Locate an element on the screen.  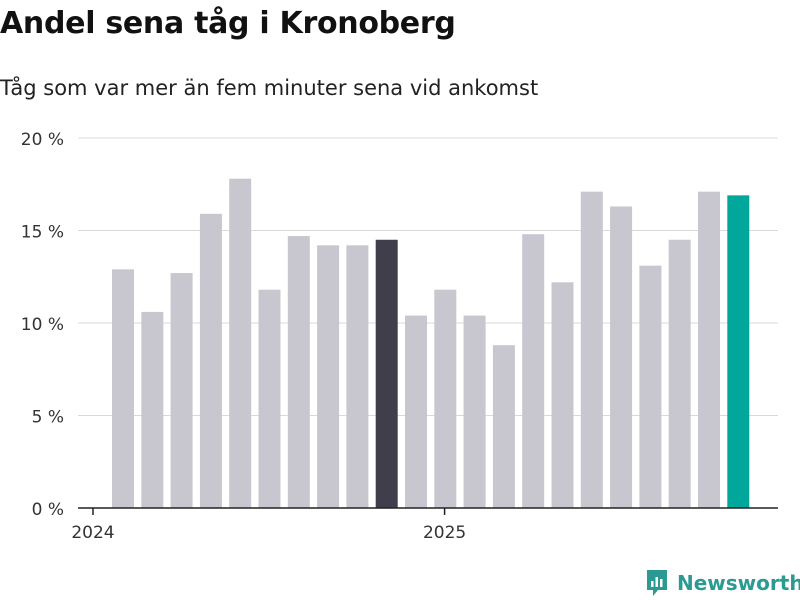
brand-name: Newsworthy is located at coordinates (738, 583).